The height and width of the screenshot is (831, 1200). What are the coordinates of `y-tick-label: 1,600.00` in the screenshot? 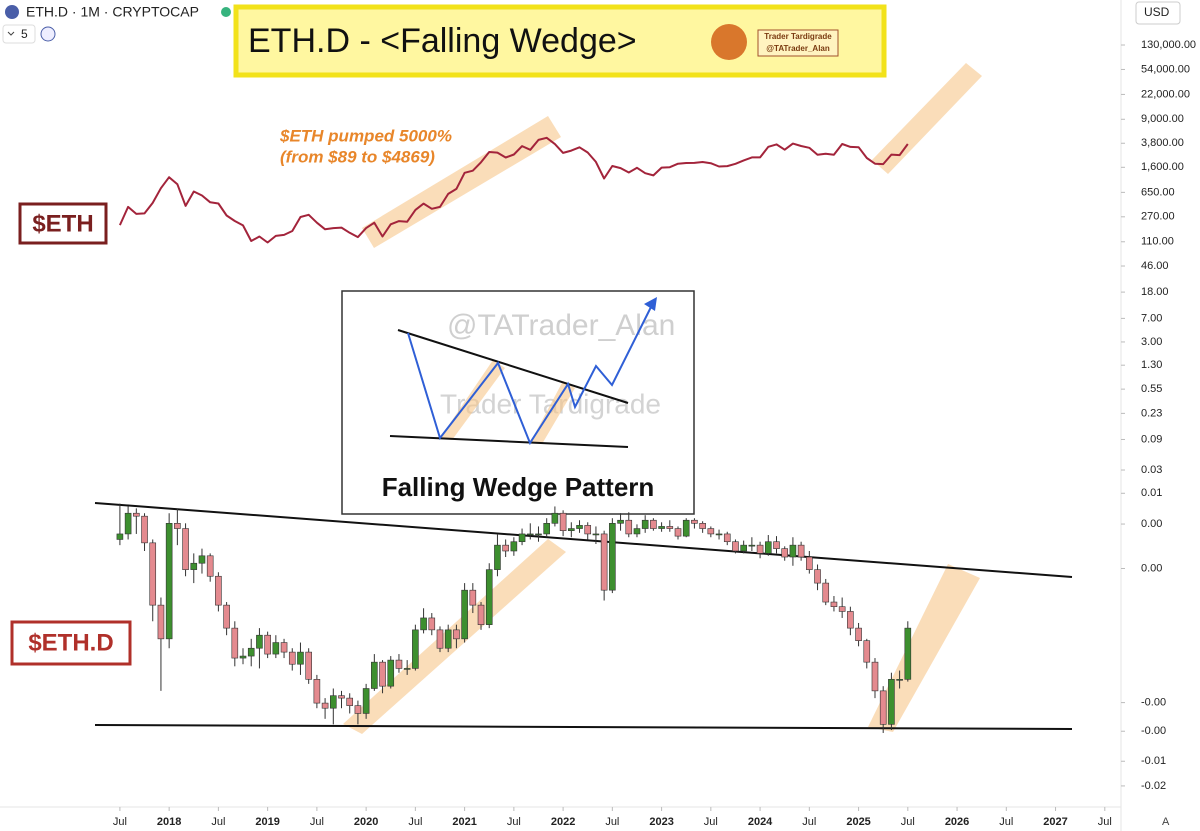 It's located at (1162, 167).